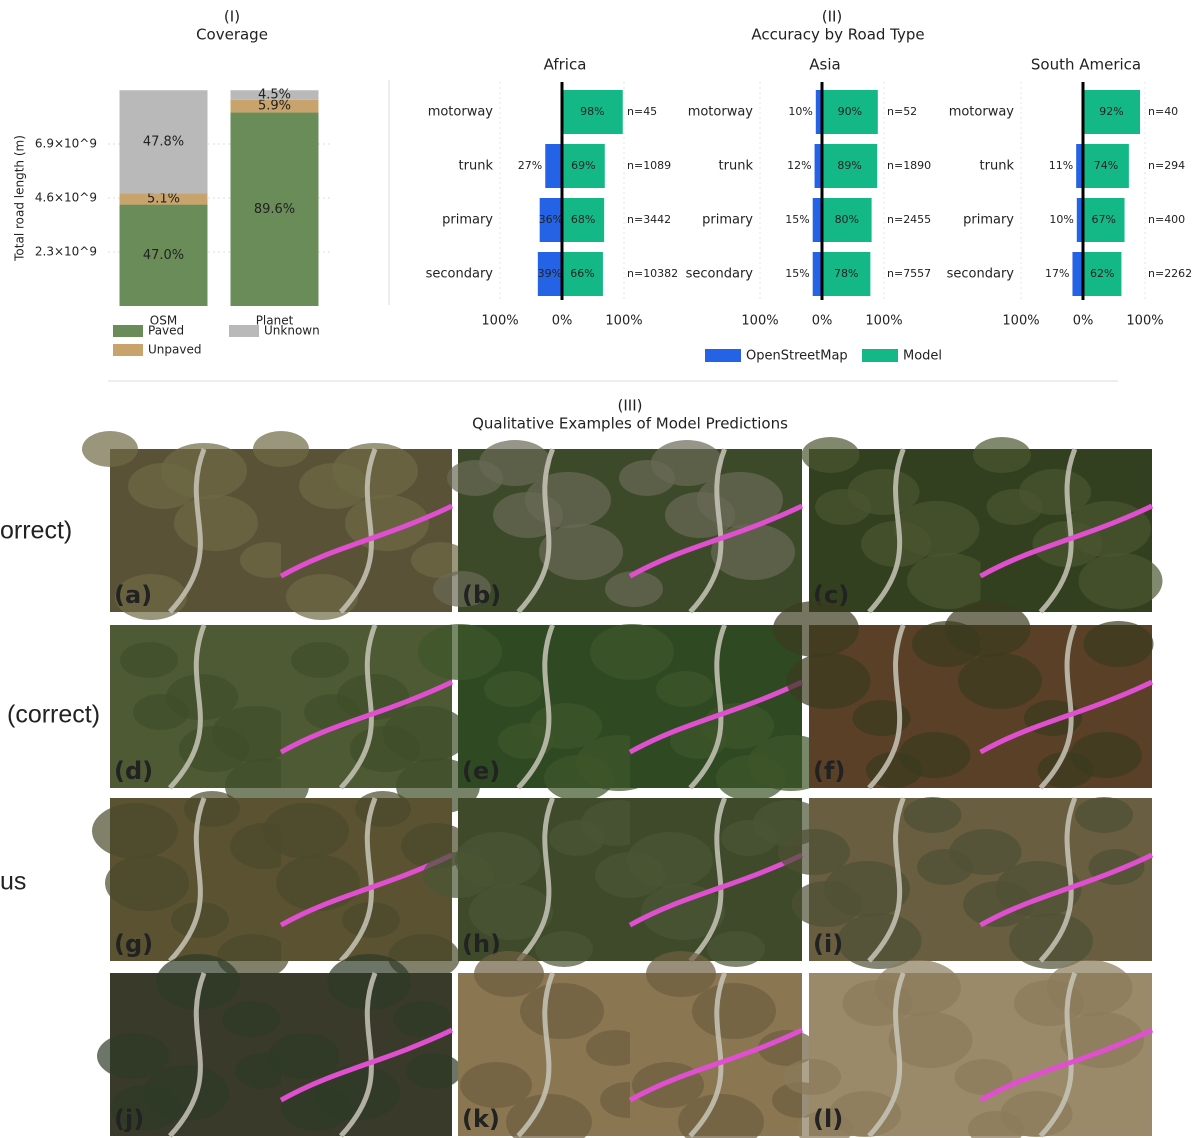  What do you see at coordinates (1163, 111) in the screenshot?
I see `n-label: n=40` at bounding box center [1163, 111].